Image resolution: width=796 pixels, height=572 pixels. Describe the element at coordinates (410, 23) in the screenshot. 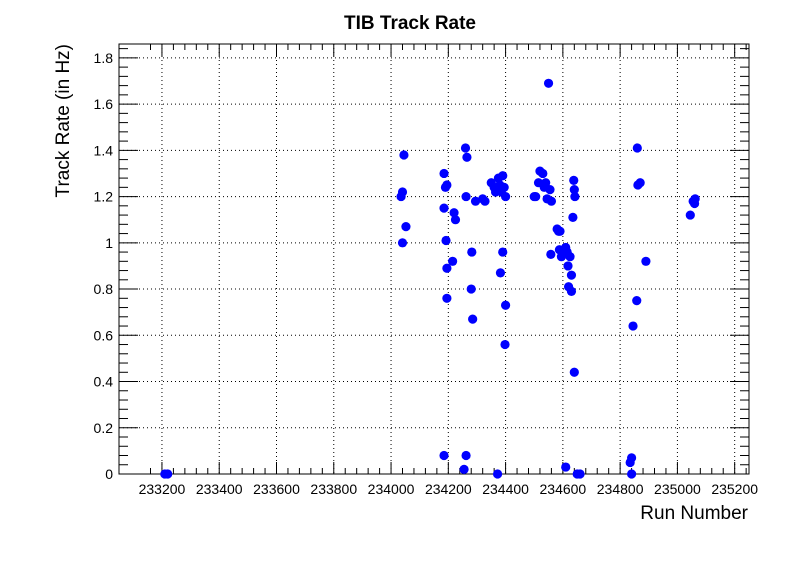

I see `chart-title: TIB Track Rate` at that location.